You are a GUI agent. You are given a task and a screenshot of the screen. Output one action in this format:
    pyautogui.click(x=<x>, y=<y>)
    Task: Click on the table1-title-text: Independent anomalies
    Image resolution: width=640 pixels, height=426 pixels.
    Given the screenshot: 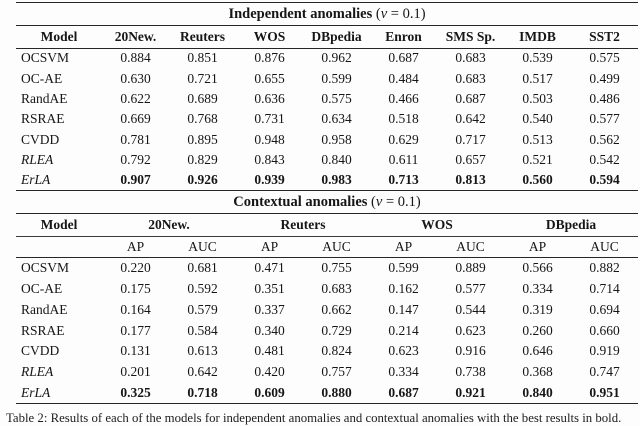 What is the action you would take?
    pyautogui.click(x=300, y=14)
    